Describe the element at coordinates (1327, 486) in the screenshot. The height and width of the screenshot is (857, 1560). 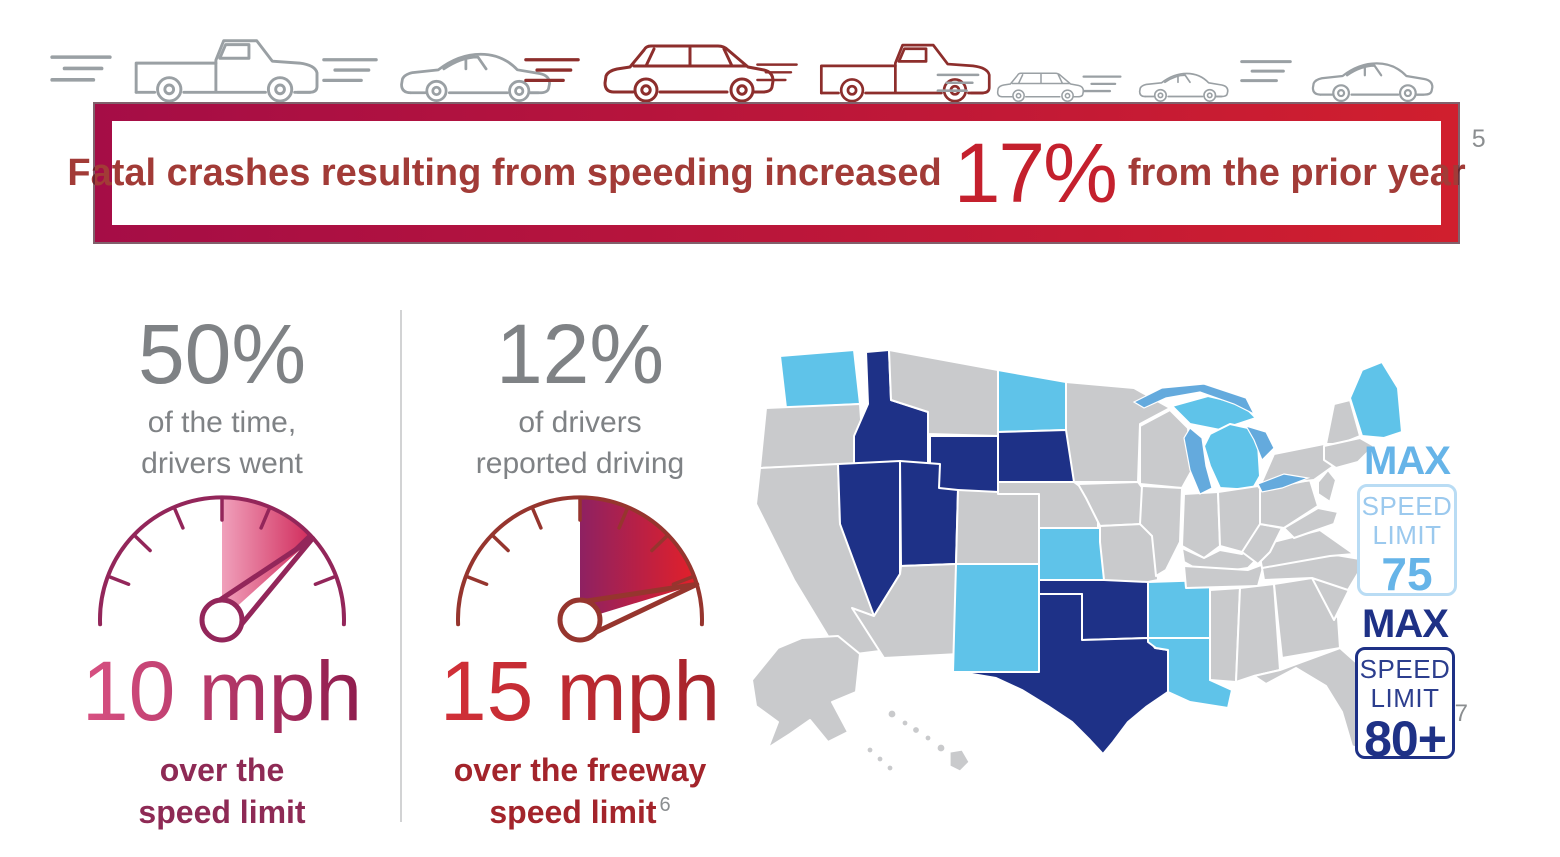
I see `state-new-jersey` at that location.